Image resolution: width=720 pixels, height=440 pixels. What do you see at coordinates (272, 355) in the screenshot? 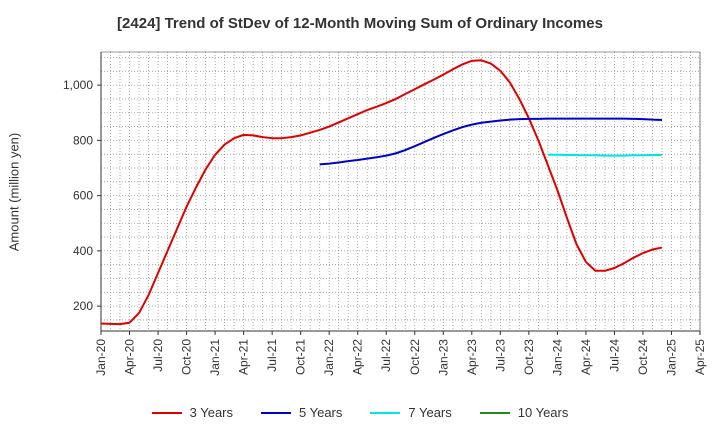
I see `x-tick-label: Jul-21` at bounding box center [272, 355].